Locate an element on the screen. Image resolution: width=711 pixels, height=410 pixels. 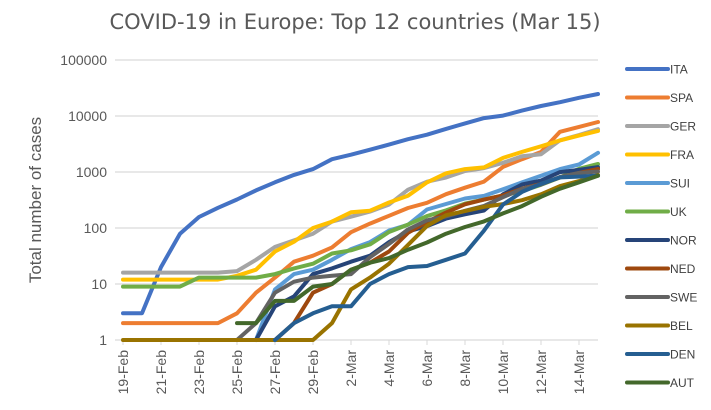
x-tick-label: 27-Feb is located at coordinates (275, 372).